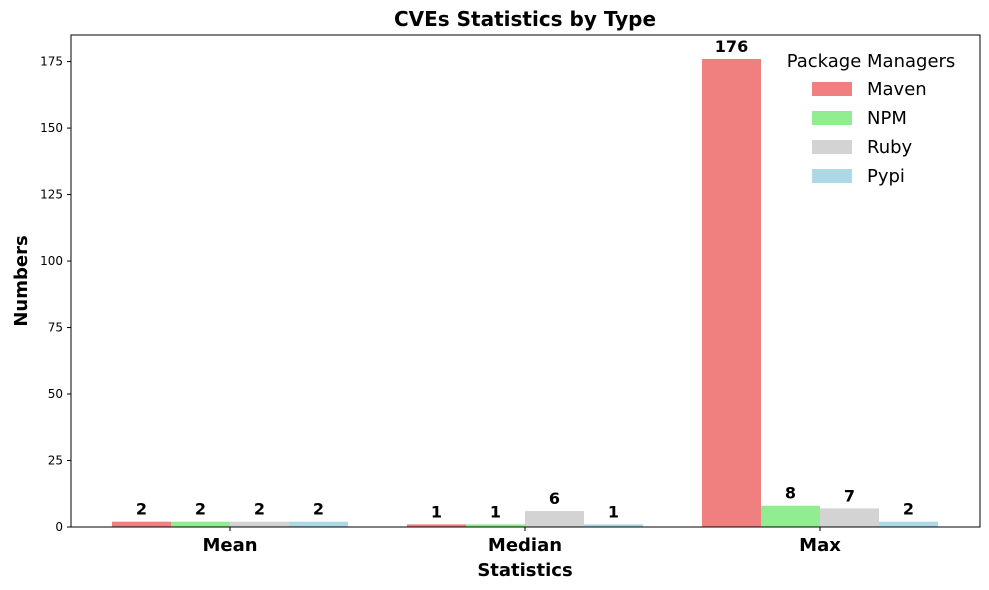 The height and width of the screenshot is (590, 989). Describe the element at coordinates (51, 62) in the screenshot. I see `y-tick-label: 175` at that location.